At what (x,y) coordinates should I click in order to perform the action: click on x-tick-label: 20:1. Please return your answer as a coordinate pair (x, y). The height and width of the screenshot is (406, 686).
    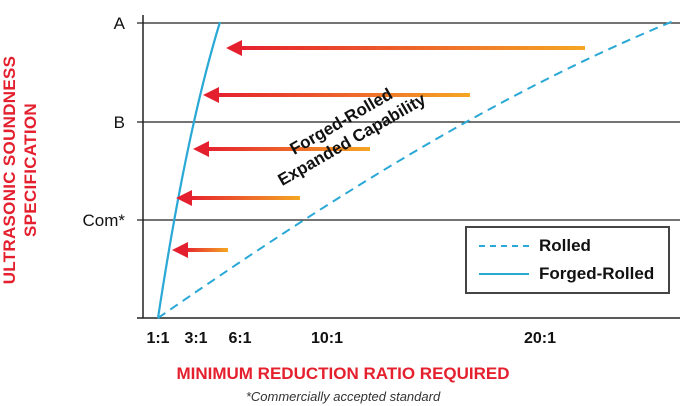
    Looking at the image, I should click on (540, 338).